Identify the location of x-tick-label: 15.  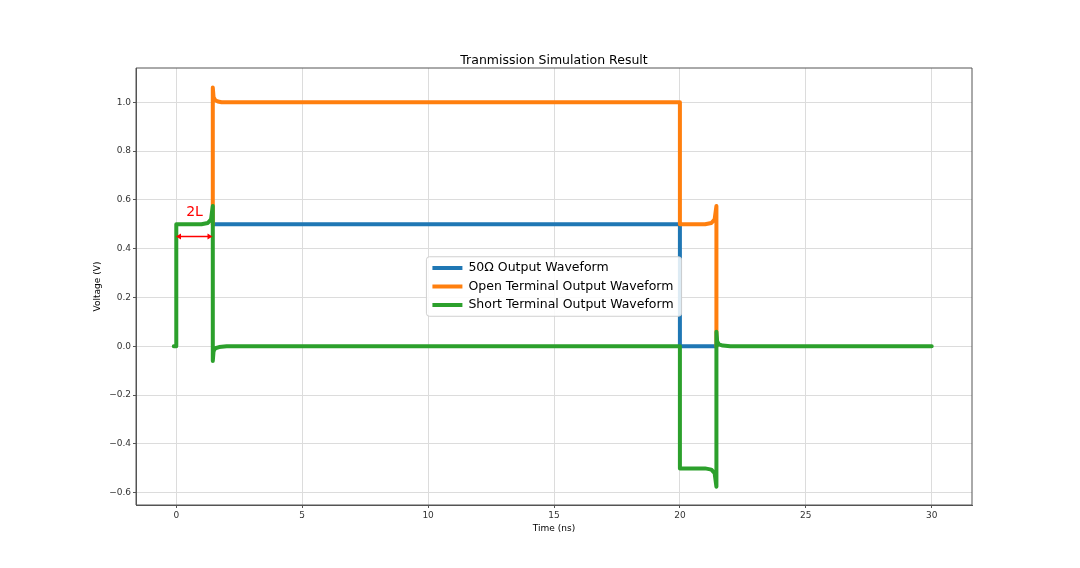
(554, 514).